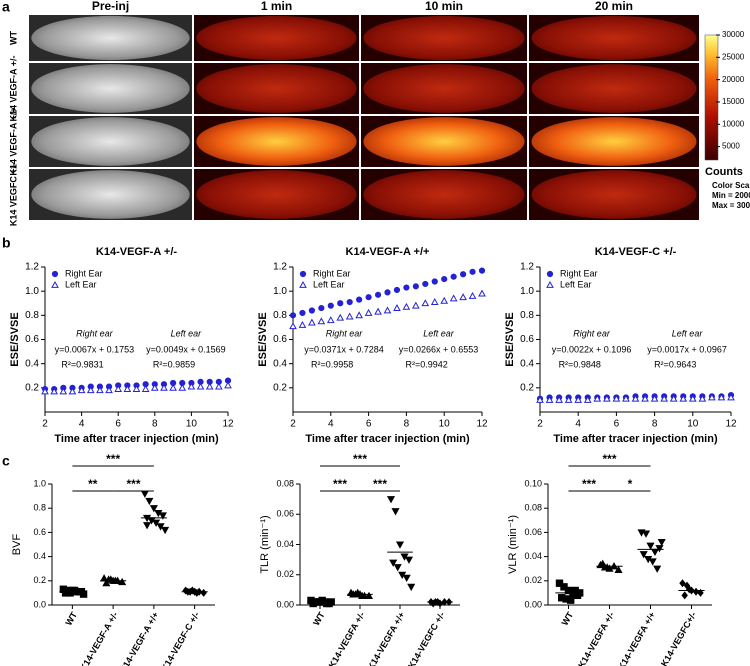  Describe the element at coordinates (427, 364) in the screenshot. I see `annotation-r2: R²=0.9942` at that location.